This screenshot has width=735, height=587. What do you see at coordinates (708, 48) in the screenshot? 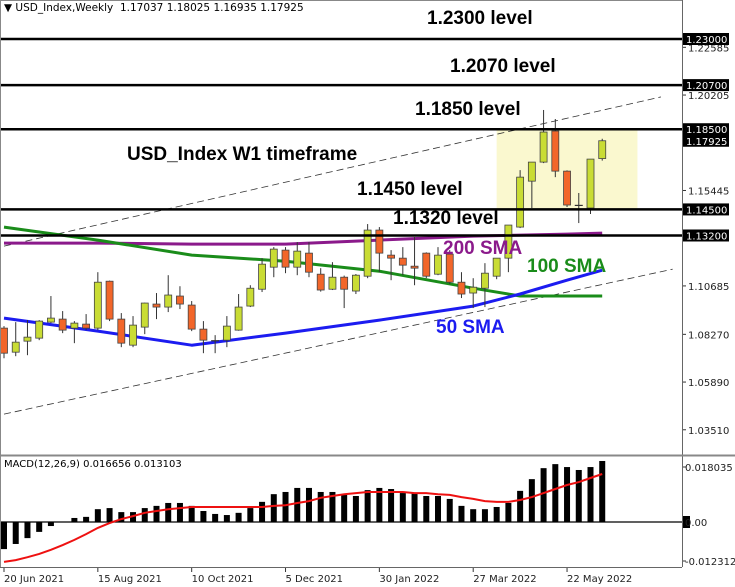
I see `price-tick-label: 1.22585` at bounding box center [708, 48].